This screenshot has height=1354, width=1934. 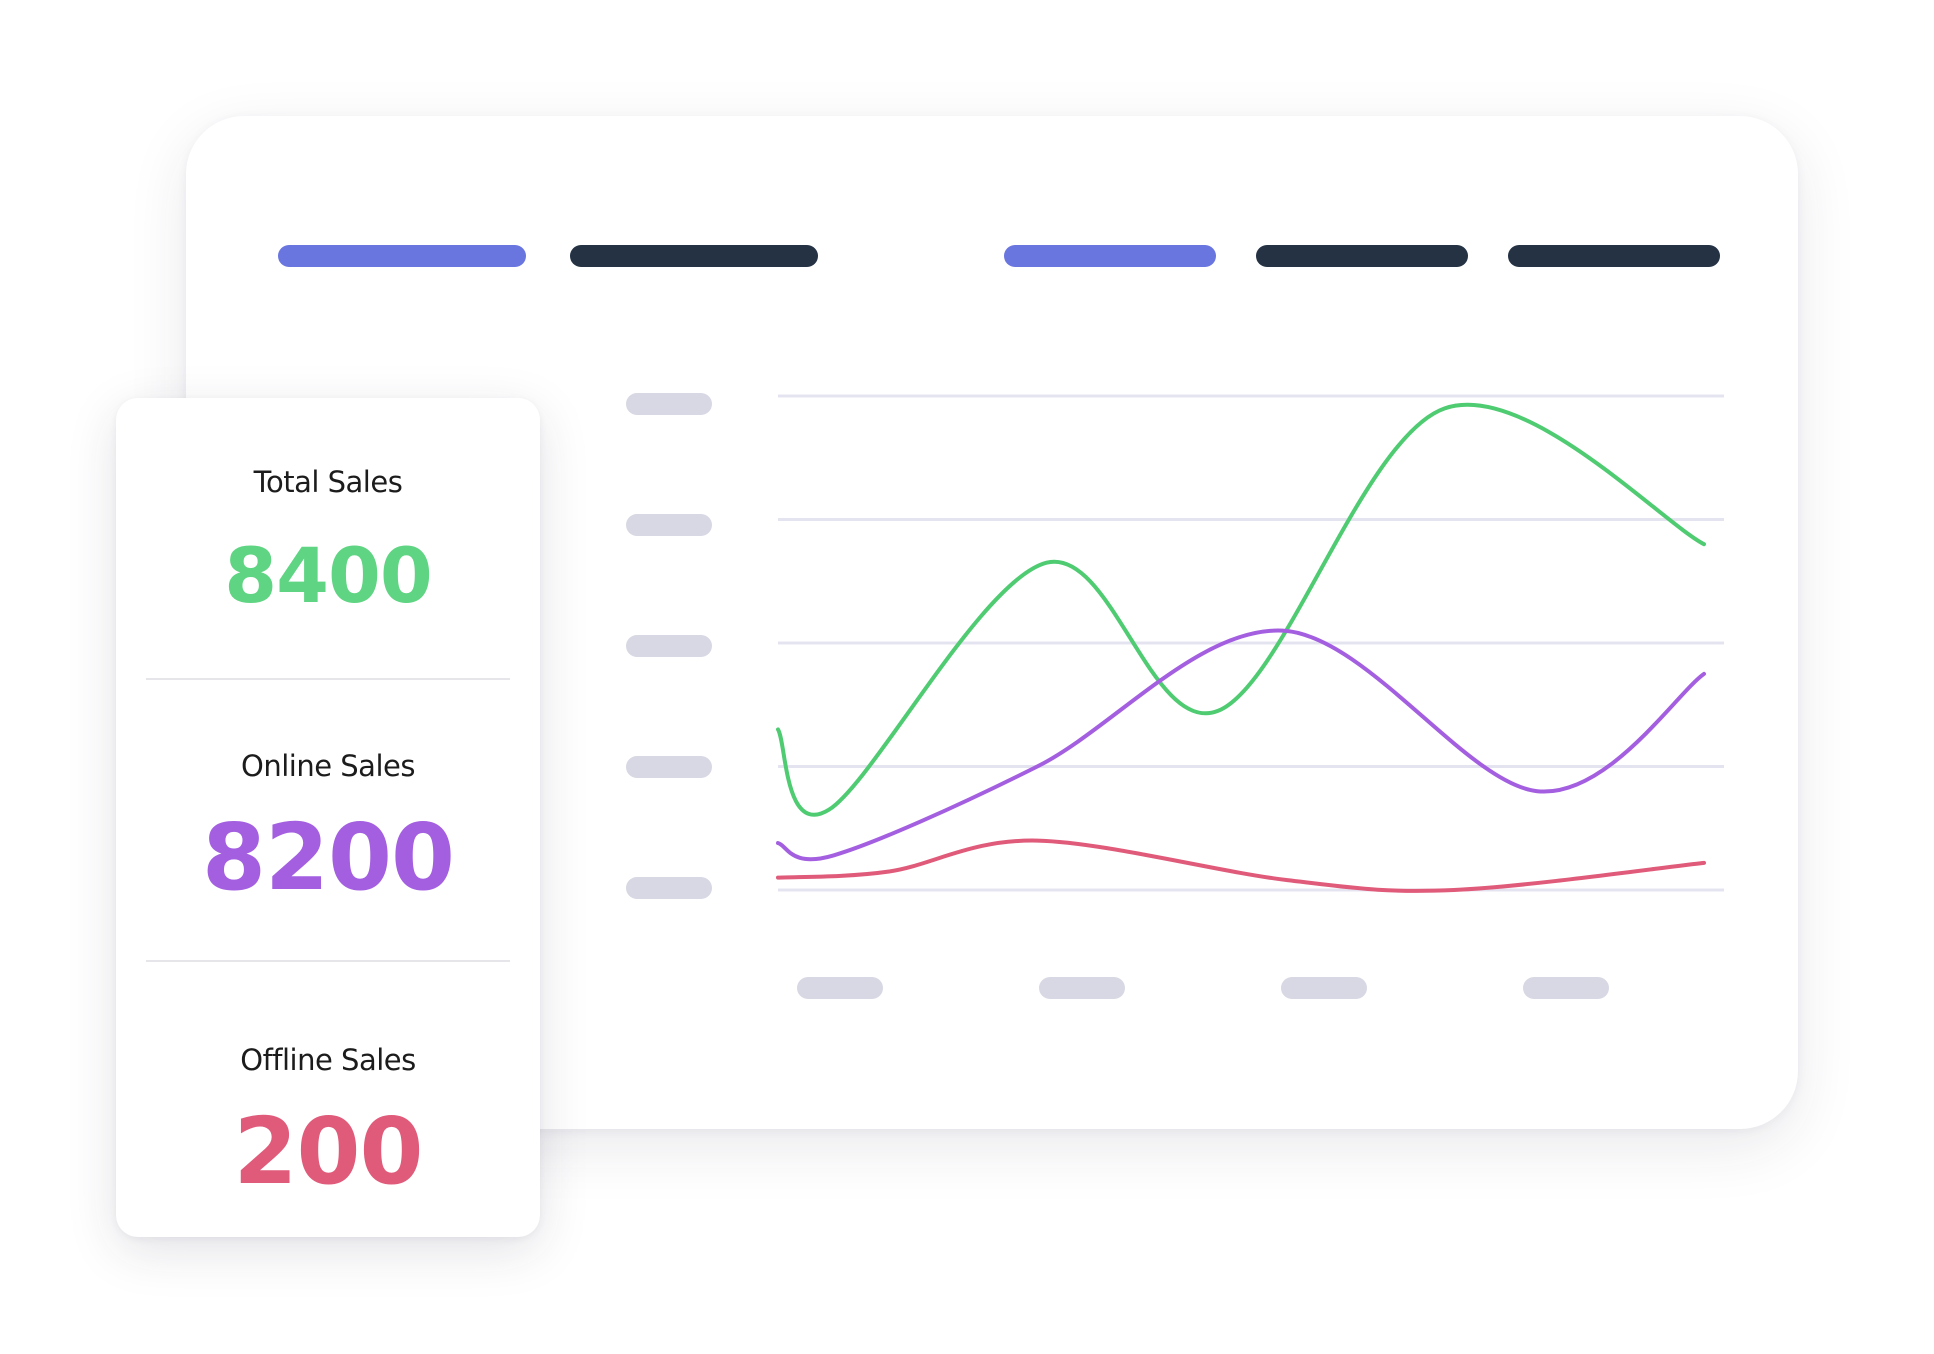 What do you see at coordinates (328, 575) in the screenshot?
I see `total-sales-value: 8400` at bounding box center [328, 575].